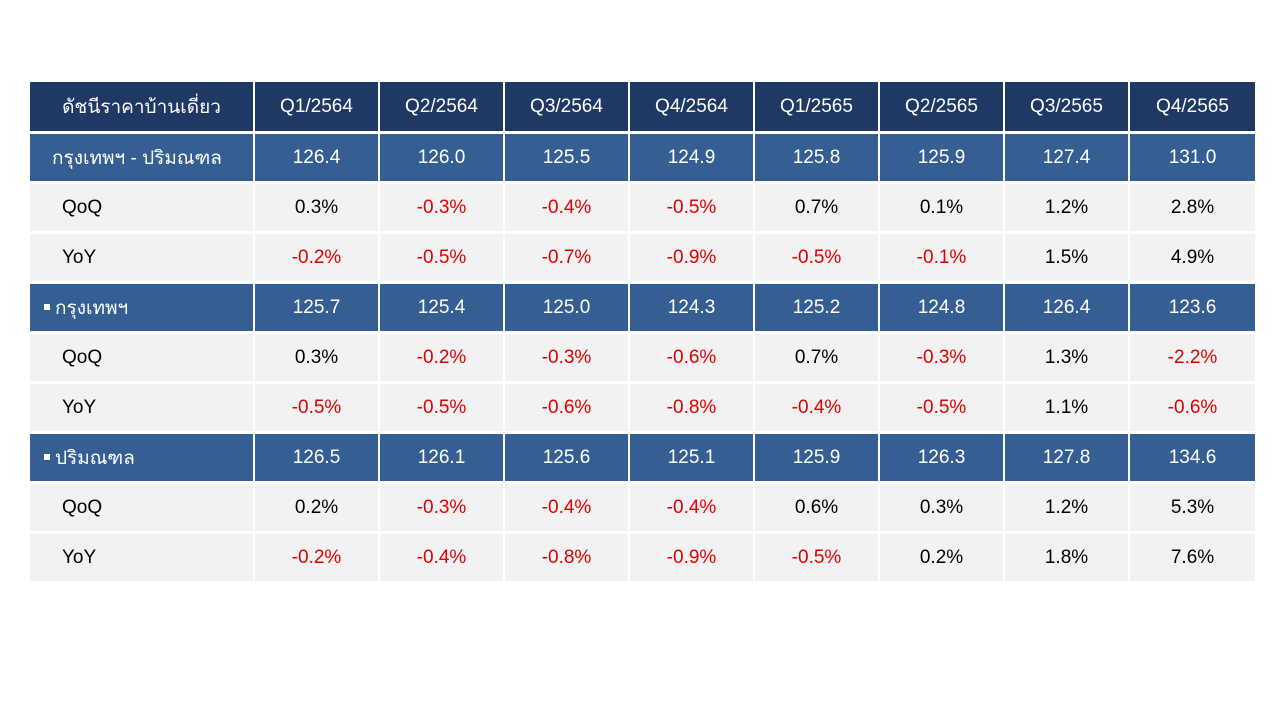 Image resolution: width=1280 pixels, height=720 pixels. What do you see at coordinates (567, 108) in the screenshot?
I see `header-q3-2564: Q3/2564` at bounding box center [567, 108].